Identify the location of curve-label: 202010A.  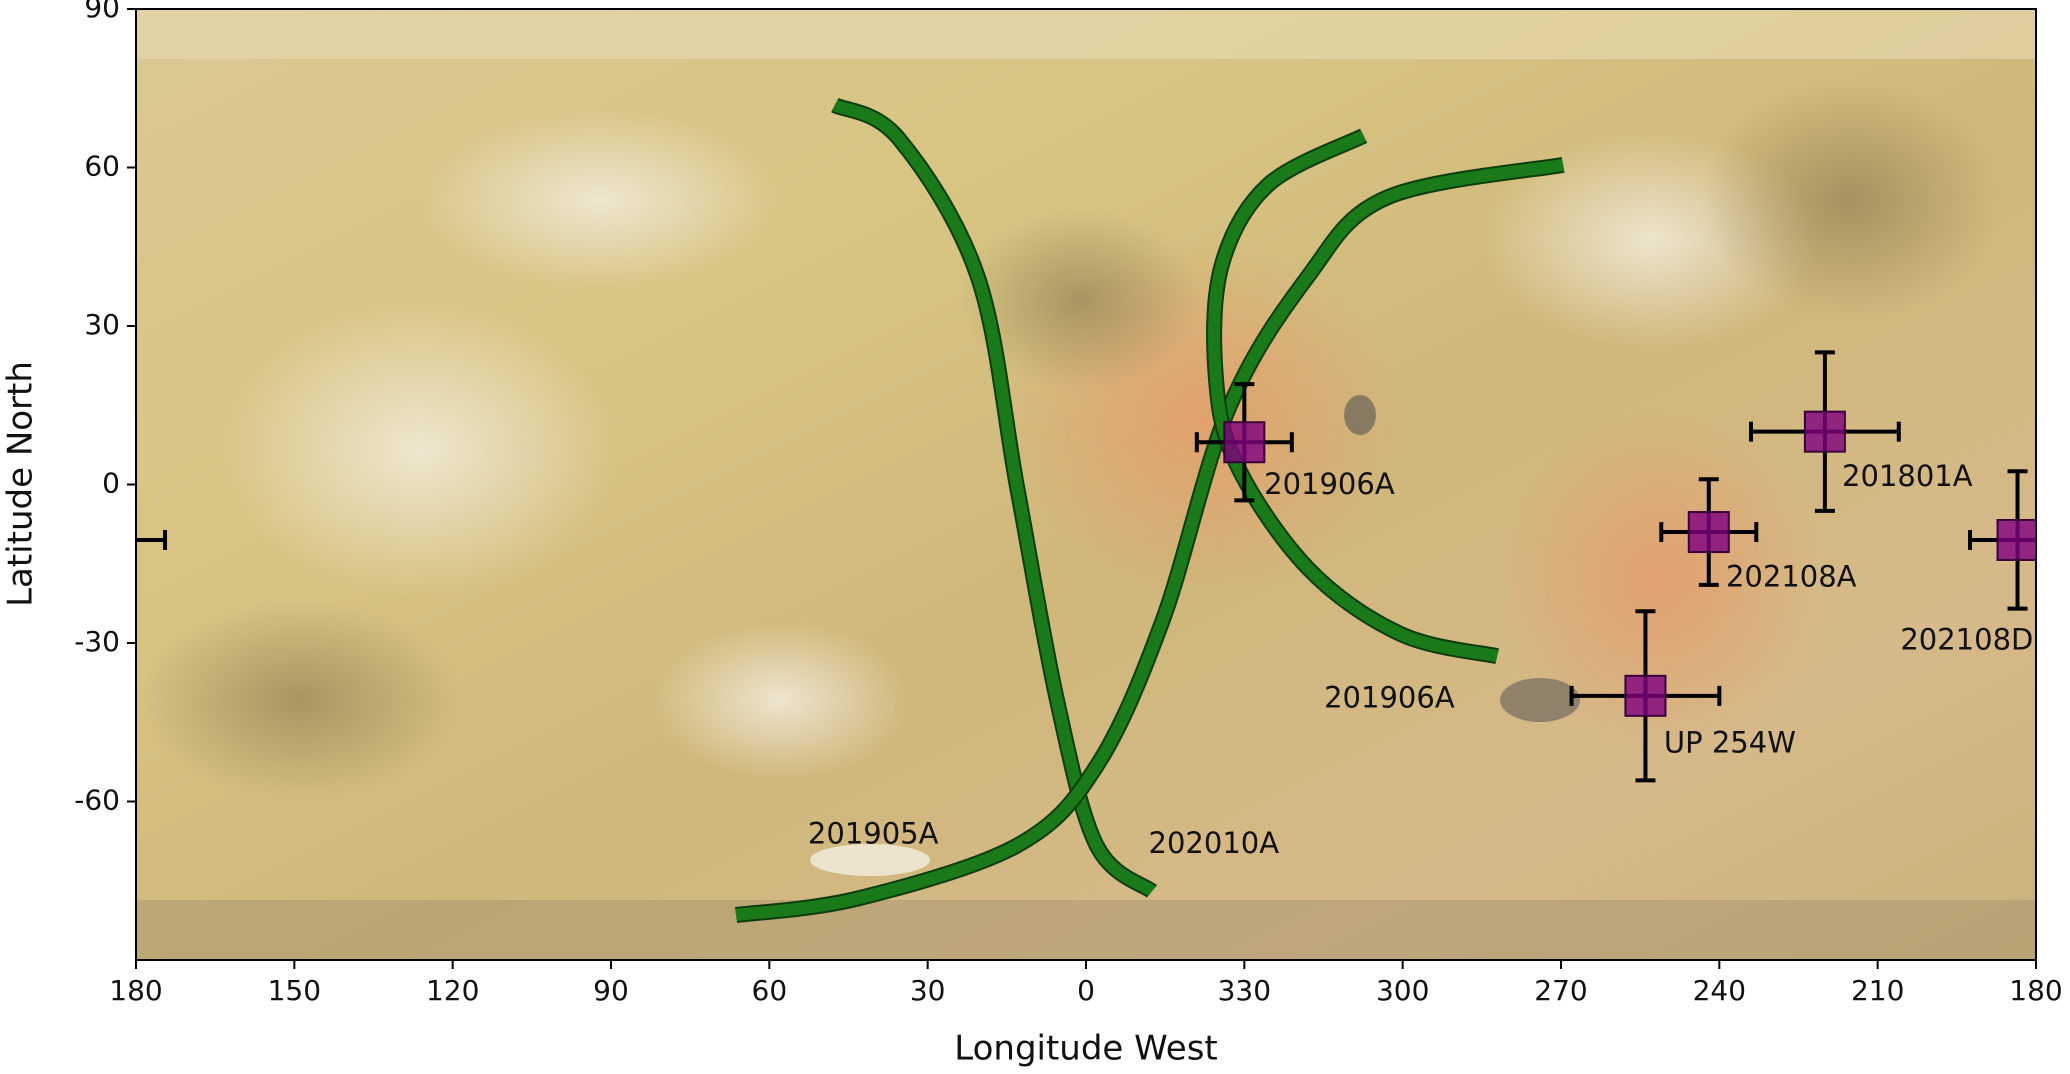
(1214, 843).